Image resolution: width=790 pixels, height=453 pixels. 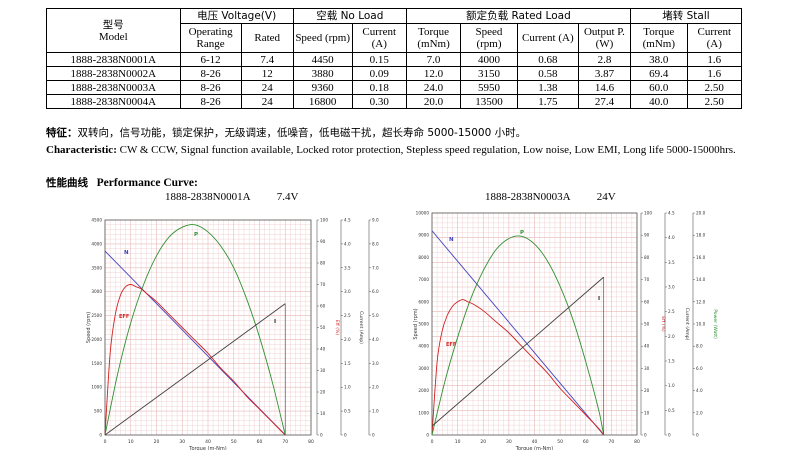 I want to click on current-tick-label: 2.5, so click(x=671, y=311).